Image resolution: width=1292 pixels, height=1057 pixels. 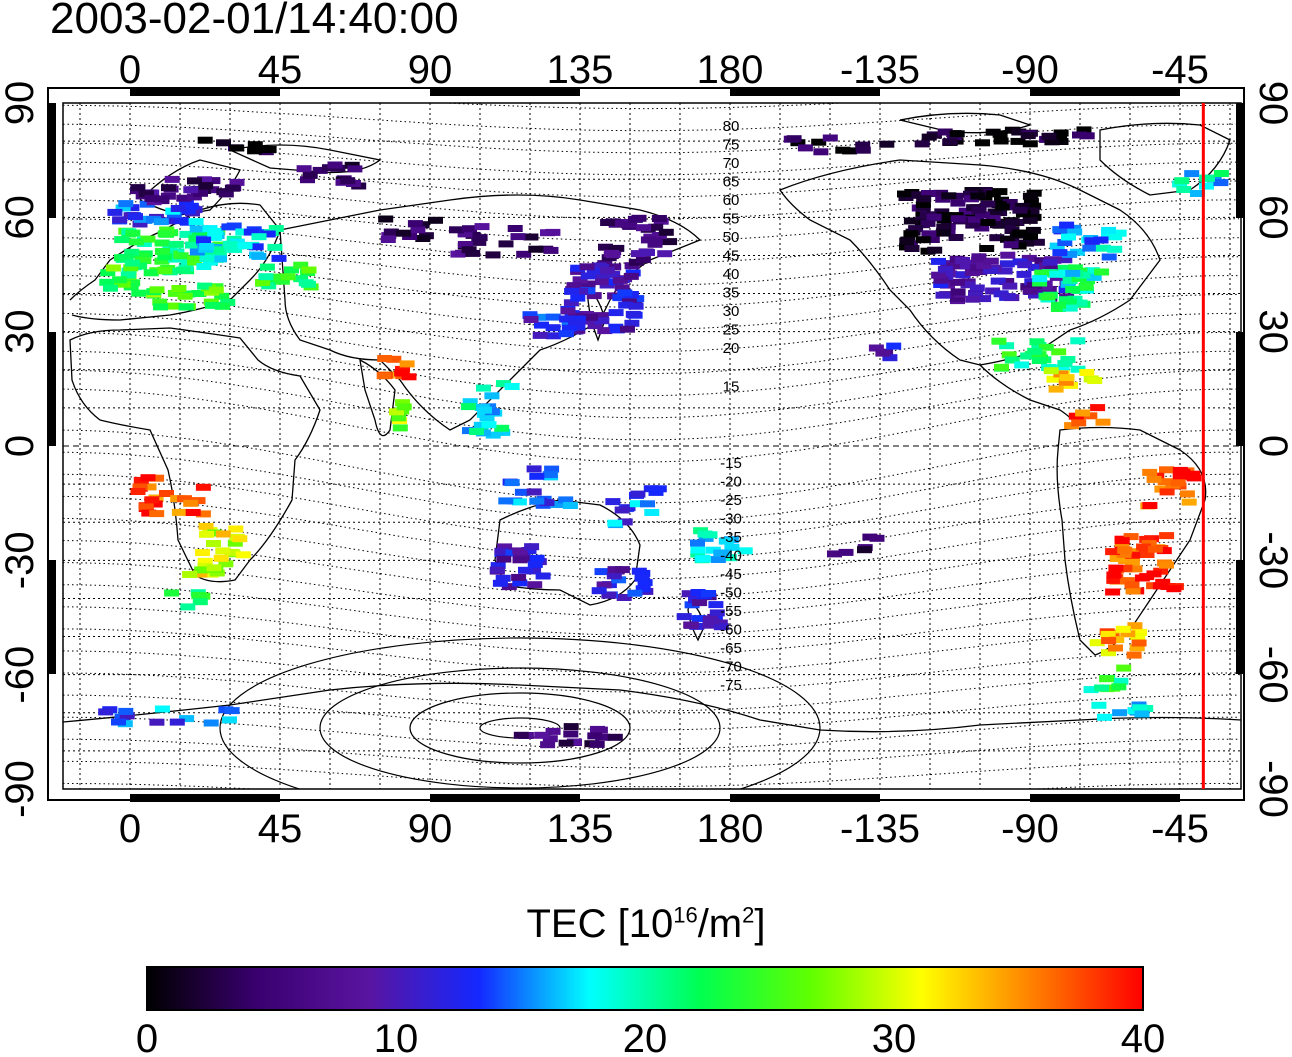 What do you see at coordinates (731, 463) in the screenshot?
I see `contour-label: -15` at bounding box center [731, 463].